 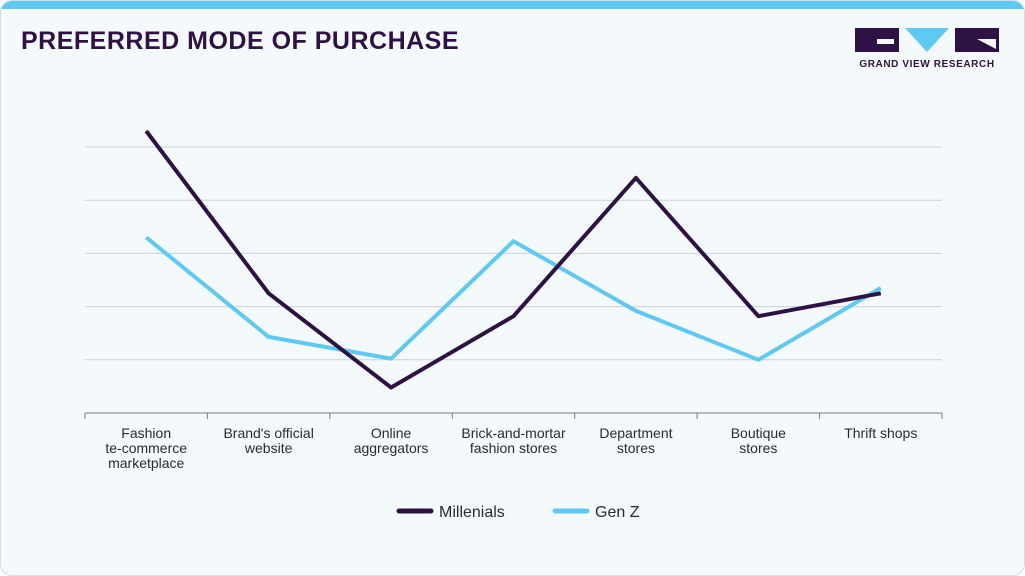 What do you see at coordinates (146, 448) in the screenshot?
I see `x-tick-label: Fashion te-commerce marketplace` at bounding box center [146, 448].